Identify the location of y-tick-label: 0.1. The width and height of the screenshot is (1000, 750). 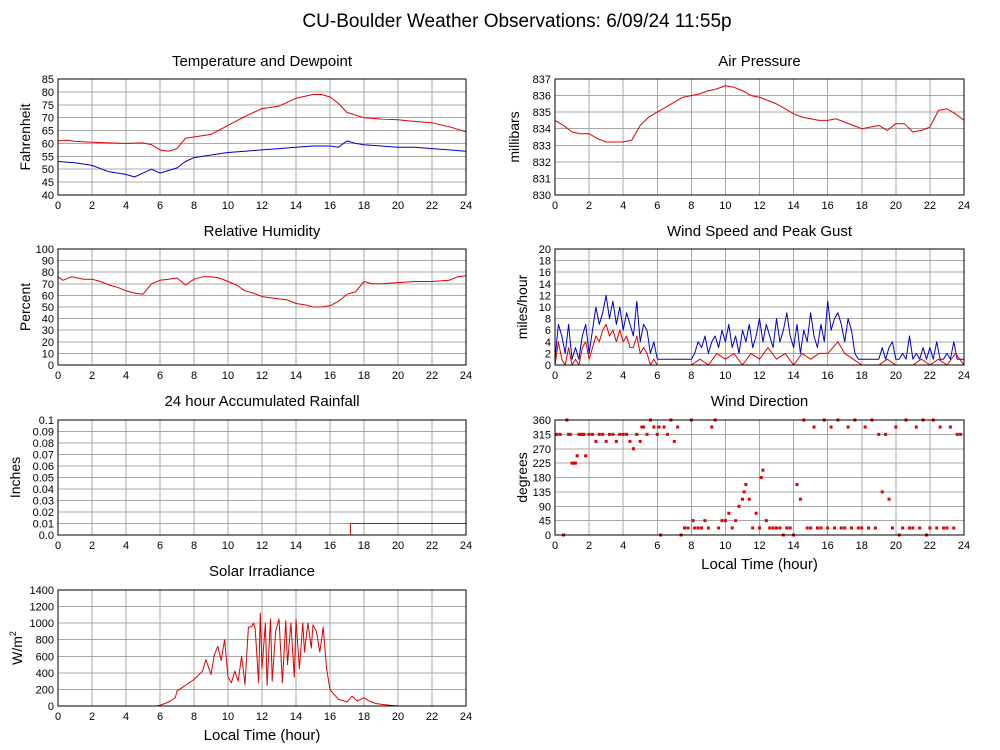
(46, 421).